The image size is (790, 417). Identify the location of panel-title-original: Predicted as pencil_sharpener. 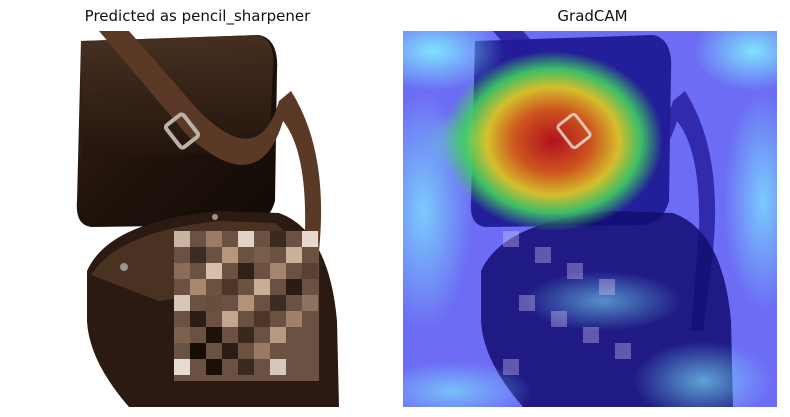
(197, 16).